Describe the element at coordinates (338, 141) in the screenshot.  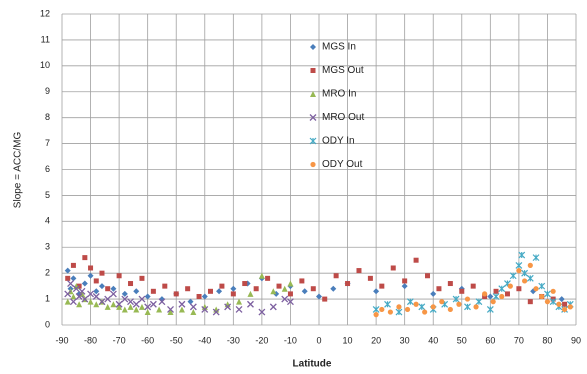
I see `legend-label: ODY In` at that location.